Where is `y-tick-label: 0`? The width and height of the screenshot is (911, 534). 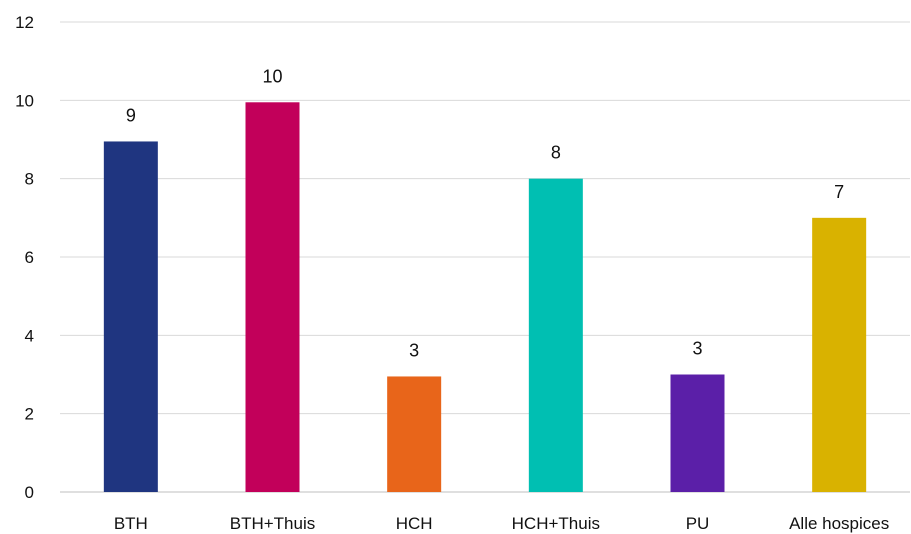 y-tick-label: 0 is located at coordinates (29, 492).